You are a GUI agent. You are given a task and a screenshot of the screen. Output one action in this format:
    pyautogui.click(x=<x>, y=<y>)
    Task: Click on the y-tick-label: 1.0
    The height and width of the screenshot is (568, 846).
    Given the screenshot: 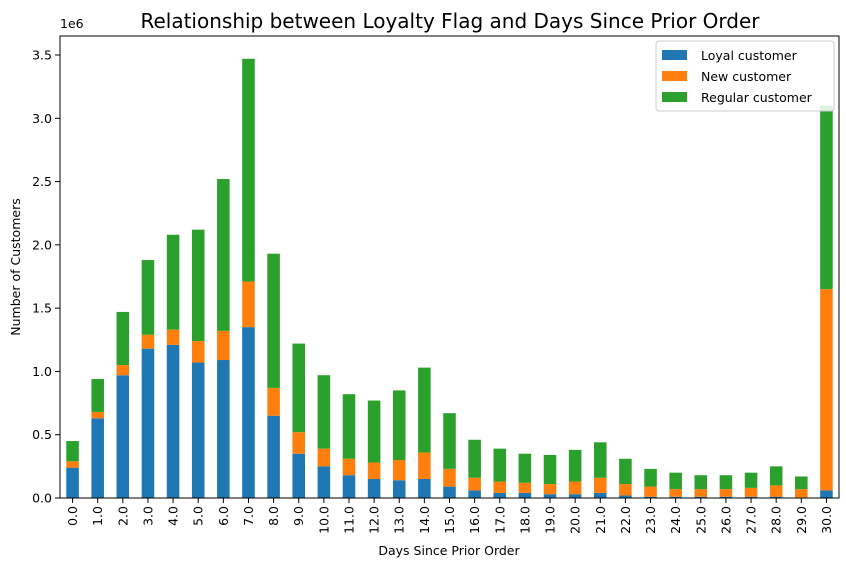 What is the action you would take?
    pyautogui.click(x=42, y=371)
    